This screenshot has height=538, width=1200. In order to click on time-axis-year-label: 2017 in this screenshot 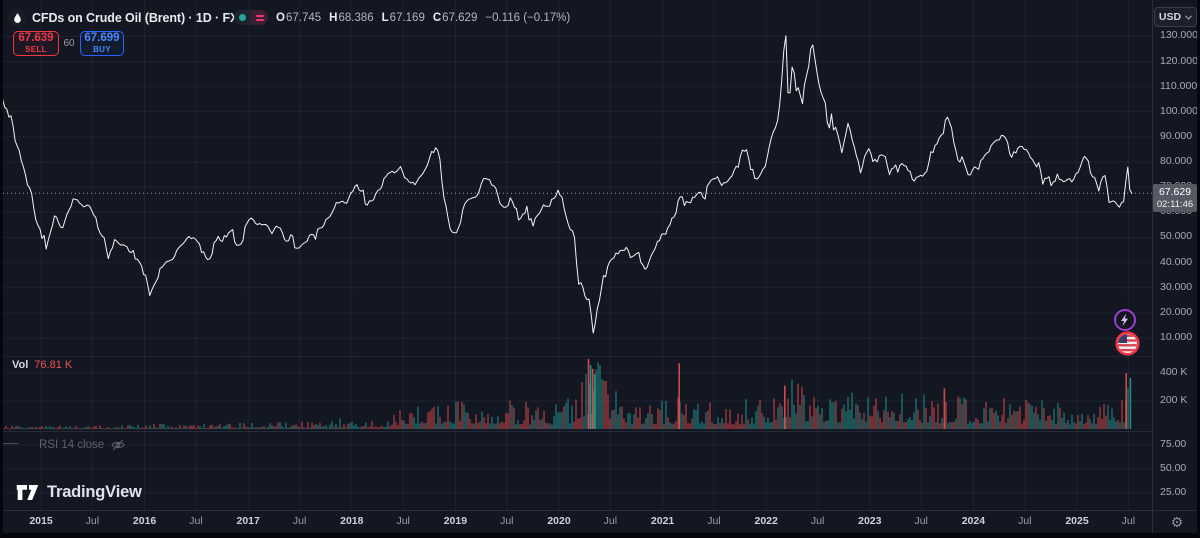, I will do `click(248, 521)`.